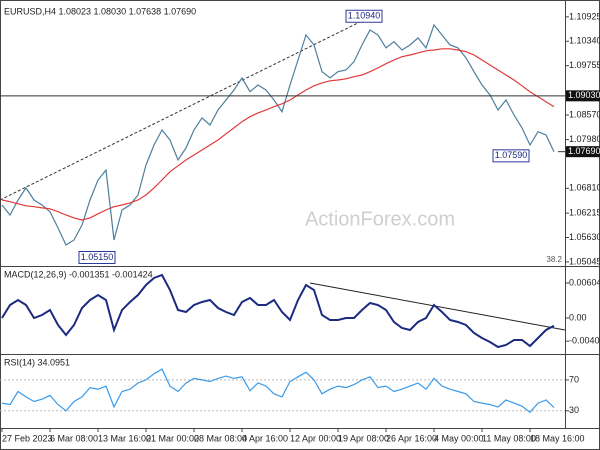 The height and width of the screenshot is (450, 600). I want to click on annotation-label: 1.07590, so click(511, 155).